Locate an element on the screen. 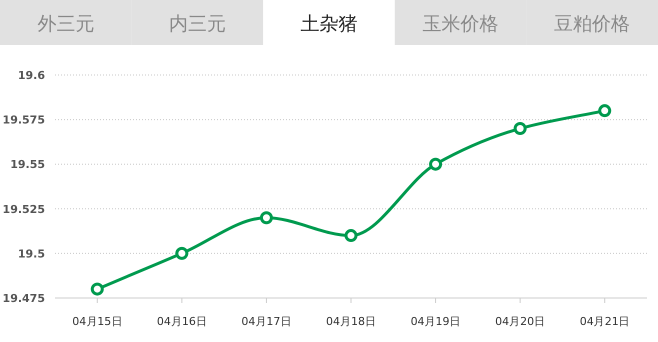 This screenshot has width=658, height=342. x-tick-label: 04月19日 is located at coordinates (435, 321).